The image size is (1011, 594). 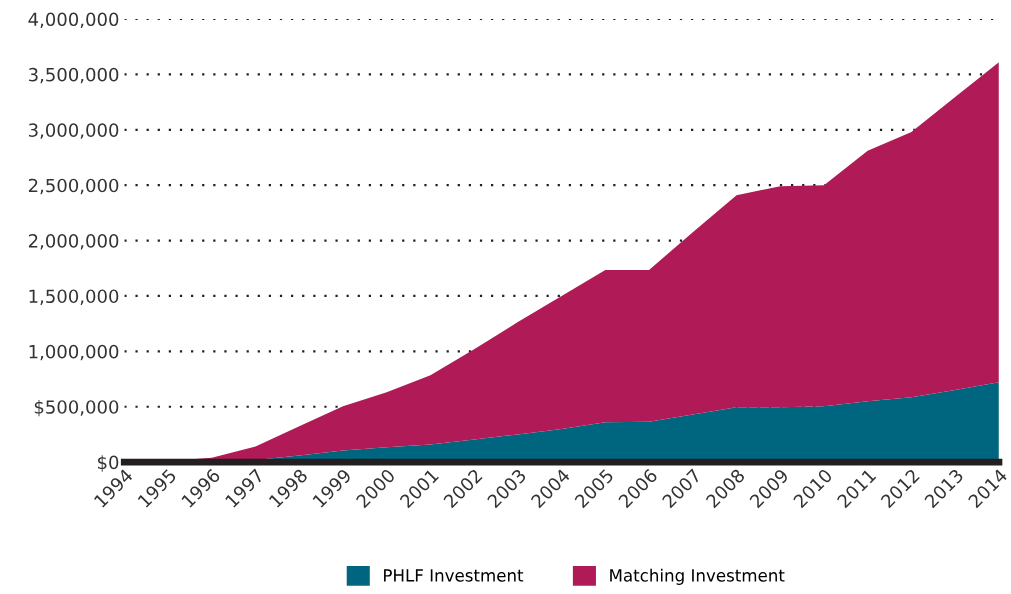 What do you see at coordinates (73, 75) in the screenshot?
I see `y-tick-label: 3,500,000` at bounding box center [73, 75].